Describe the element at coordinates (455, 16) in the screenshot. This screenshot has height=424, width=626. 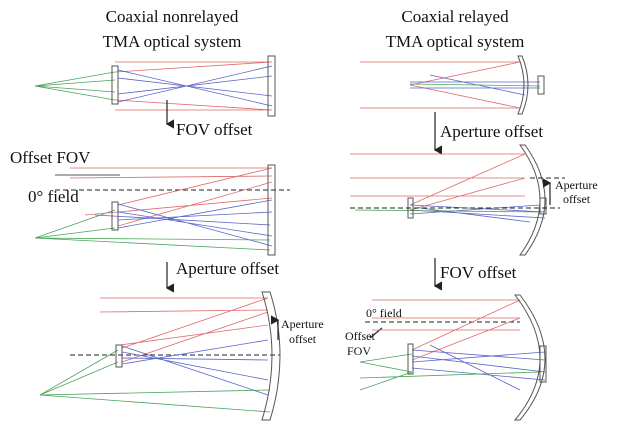
I see `title-line: Coaxial relayed` at that location.